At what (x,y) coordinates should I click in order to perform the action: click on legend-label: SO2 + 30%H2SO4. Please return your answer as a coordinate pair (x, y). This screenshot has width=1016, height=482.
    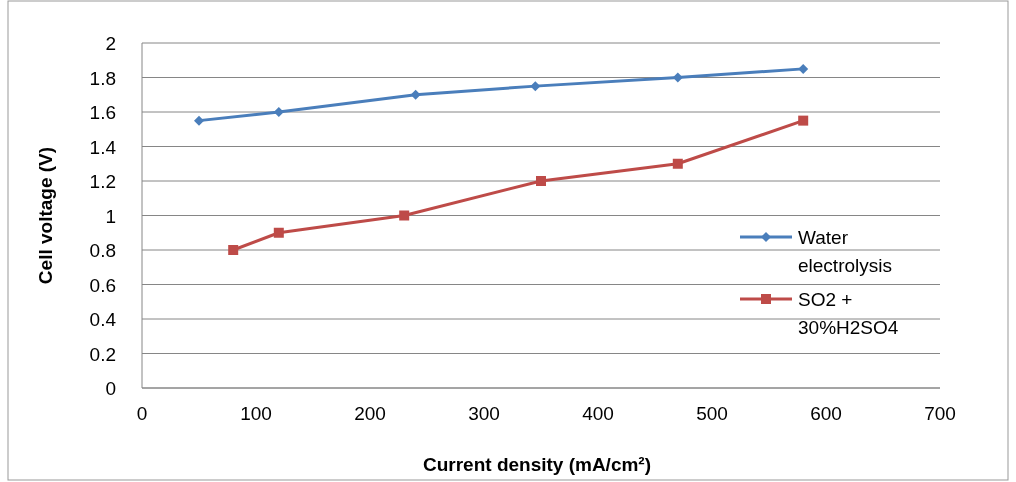
    Looking at the image, I should click on (848, 313).